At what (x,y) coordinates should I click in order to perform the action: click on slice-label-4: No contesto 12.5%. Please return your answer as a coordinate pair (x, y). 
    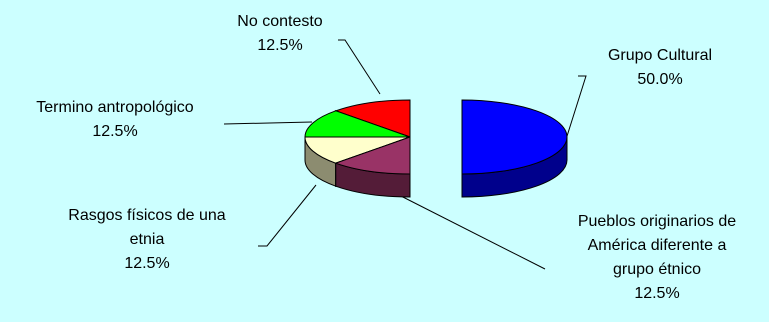
    Looking at the image, I should click on (280, 34).